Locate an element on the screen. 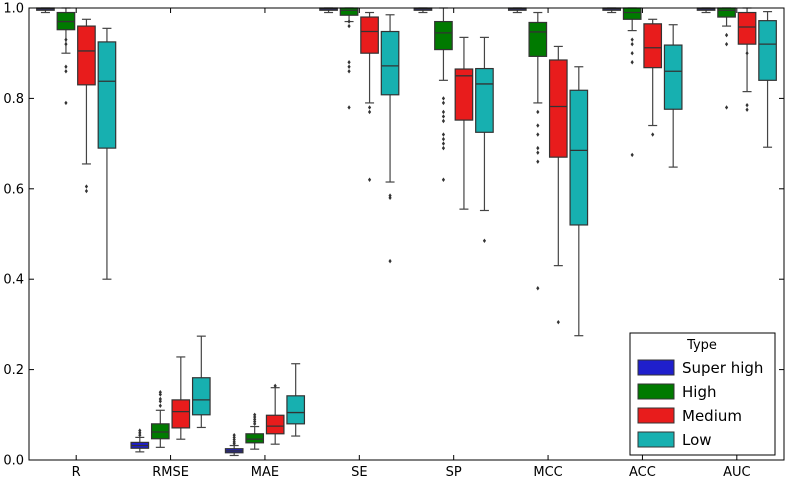 Image resolution: width=787 pixels, height=480 pixels. x-tick-label: MCC is located at coordinates (547, 472).